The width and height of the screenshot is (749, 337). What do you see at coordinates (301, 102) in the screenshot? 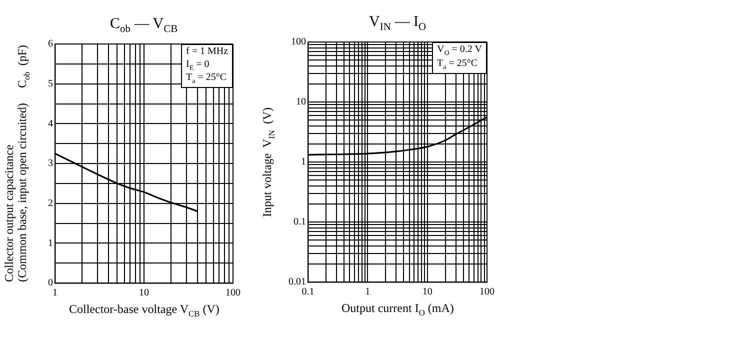
I see `y-tick-label: 10` at bounding box center [301, 102].